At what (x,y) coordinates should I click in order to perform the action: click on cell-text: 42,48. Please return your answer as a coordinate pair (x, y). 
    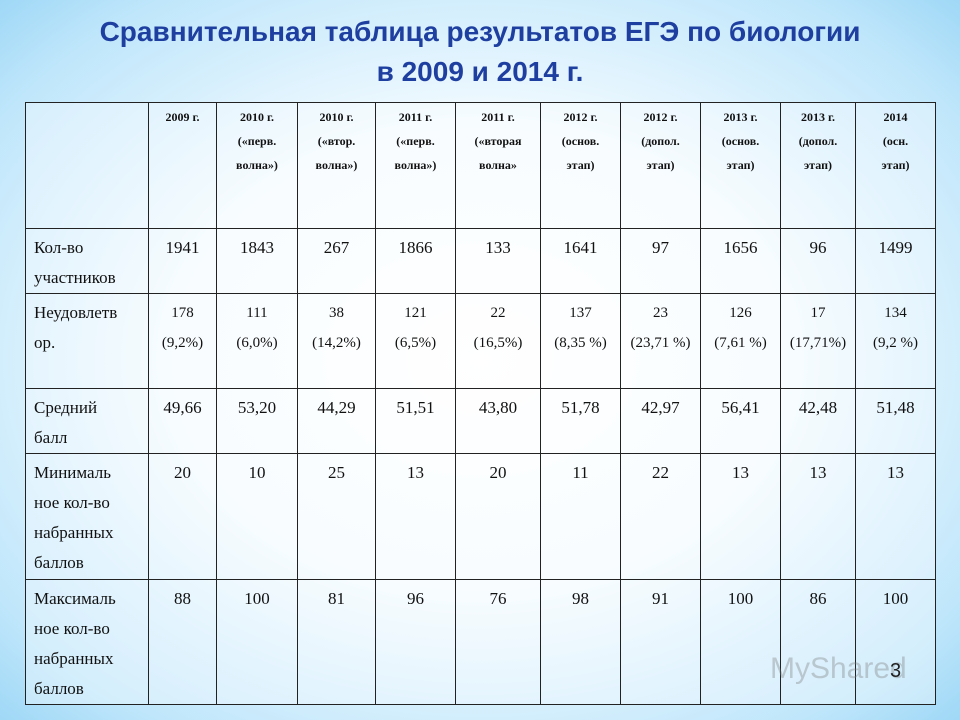
    Looking at the image, I should click on (818, 407).